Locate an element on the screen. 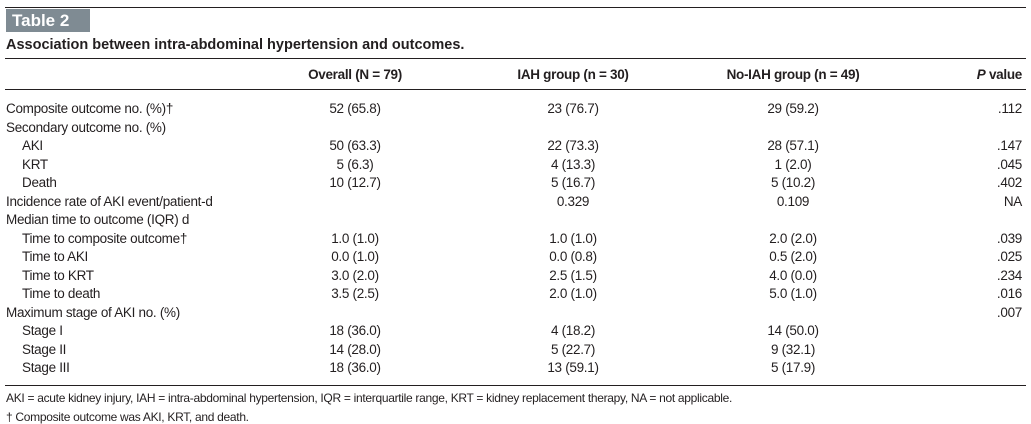 This screenshot has width=1031, height=424. cell-no-iah: 4.0 (0.0) is located at coordinates (793, 275).